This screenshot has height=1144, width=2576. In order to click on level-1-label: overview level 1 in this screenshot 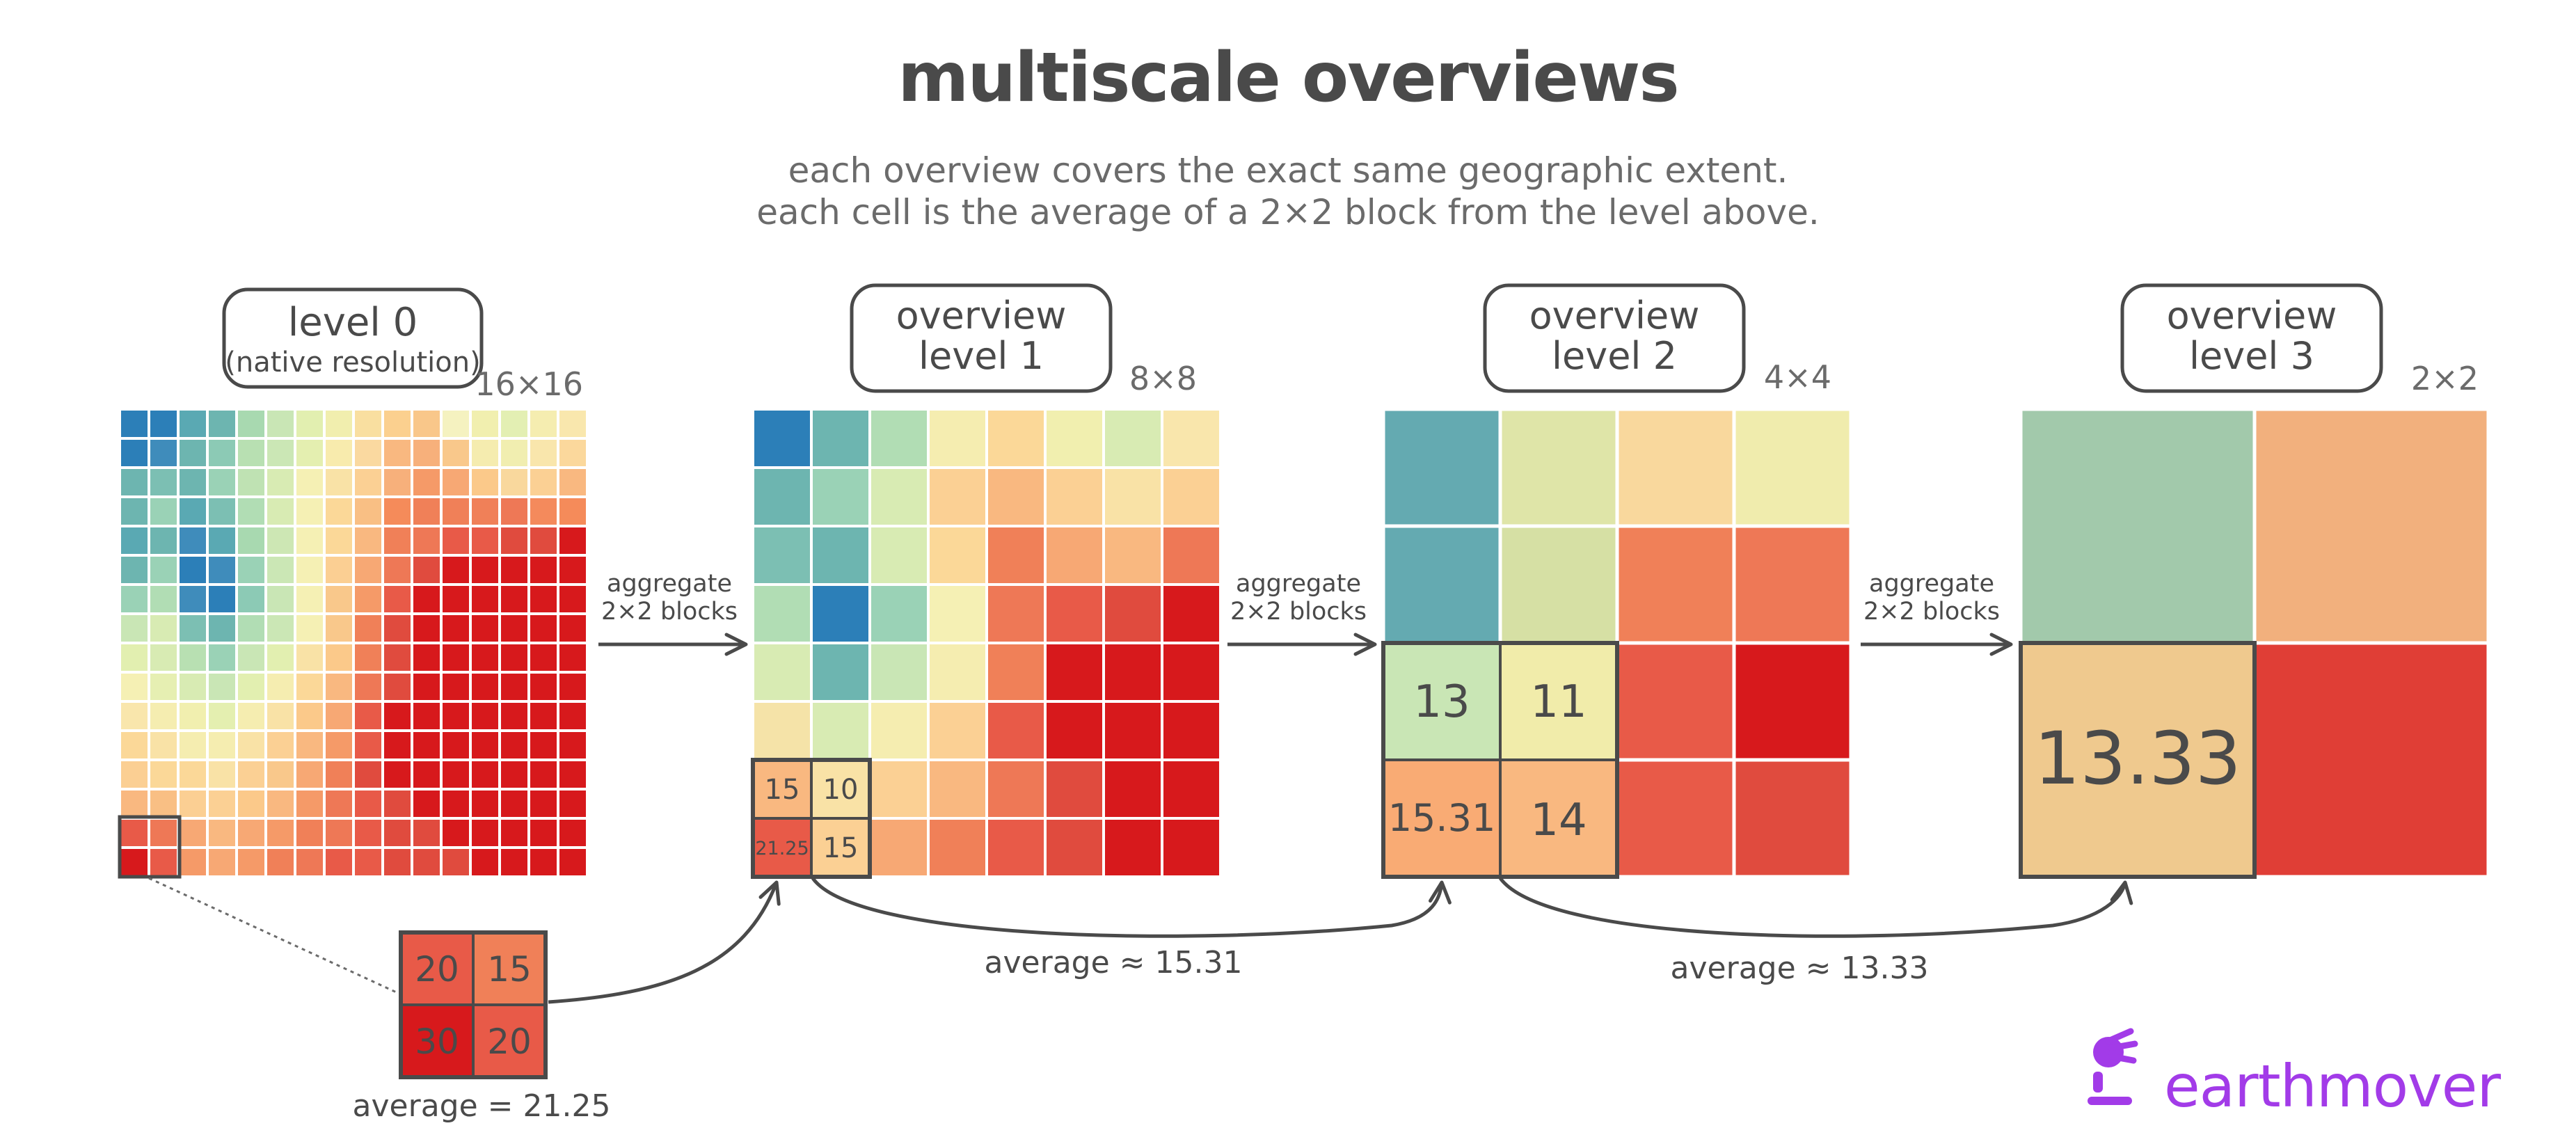, I will do `click(981, 338)`.